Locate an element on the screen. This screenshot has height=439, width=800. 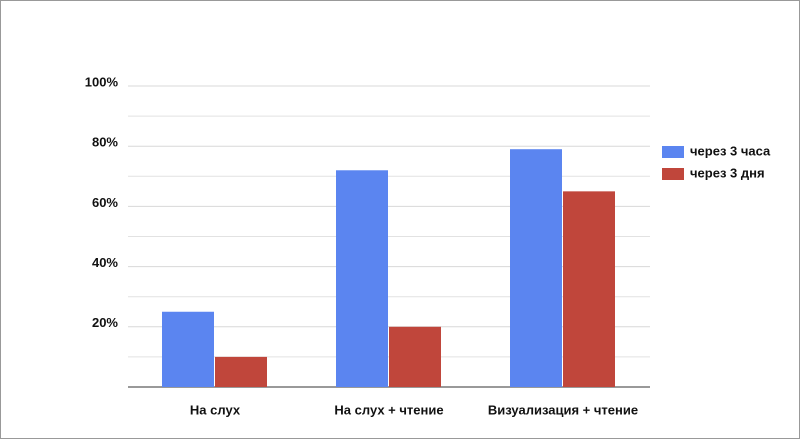
y-tick-label: 100% is located at coordinates (102, 81).